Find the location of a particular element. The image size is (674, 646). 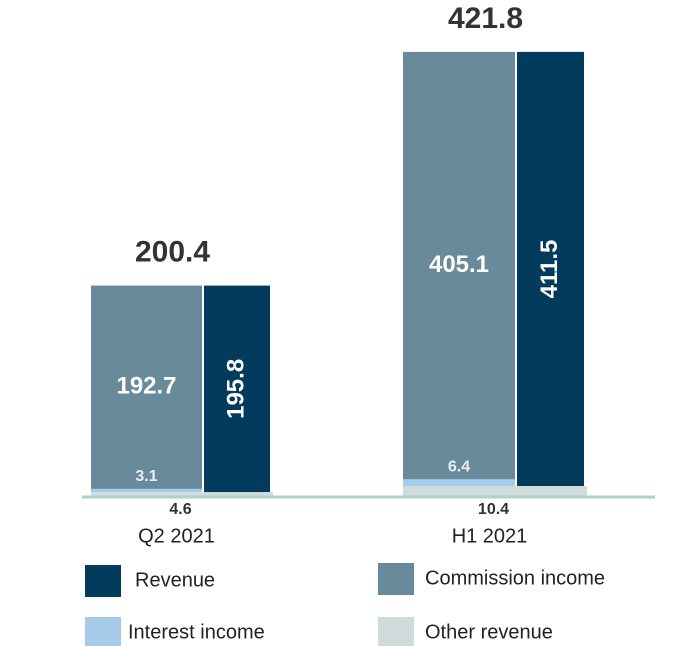

value-label: 10.4 is located at coordinates (493, 509).